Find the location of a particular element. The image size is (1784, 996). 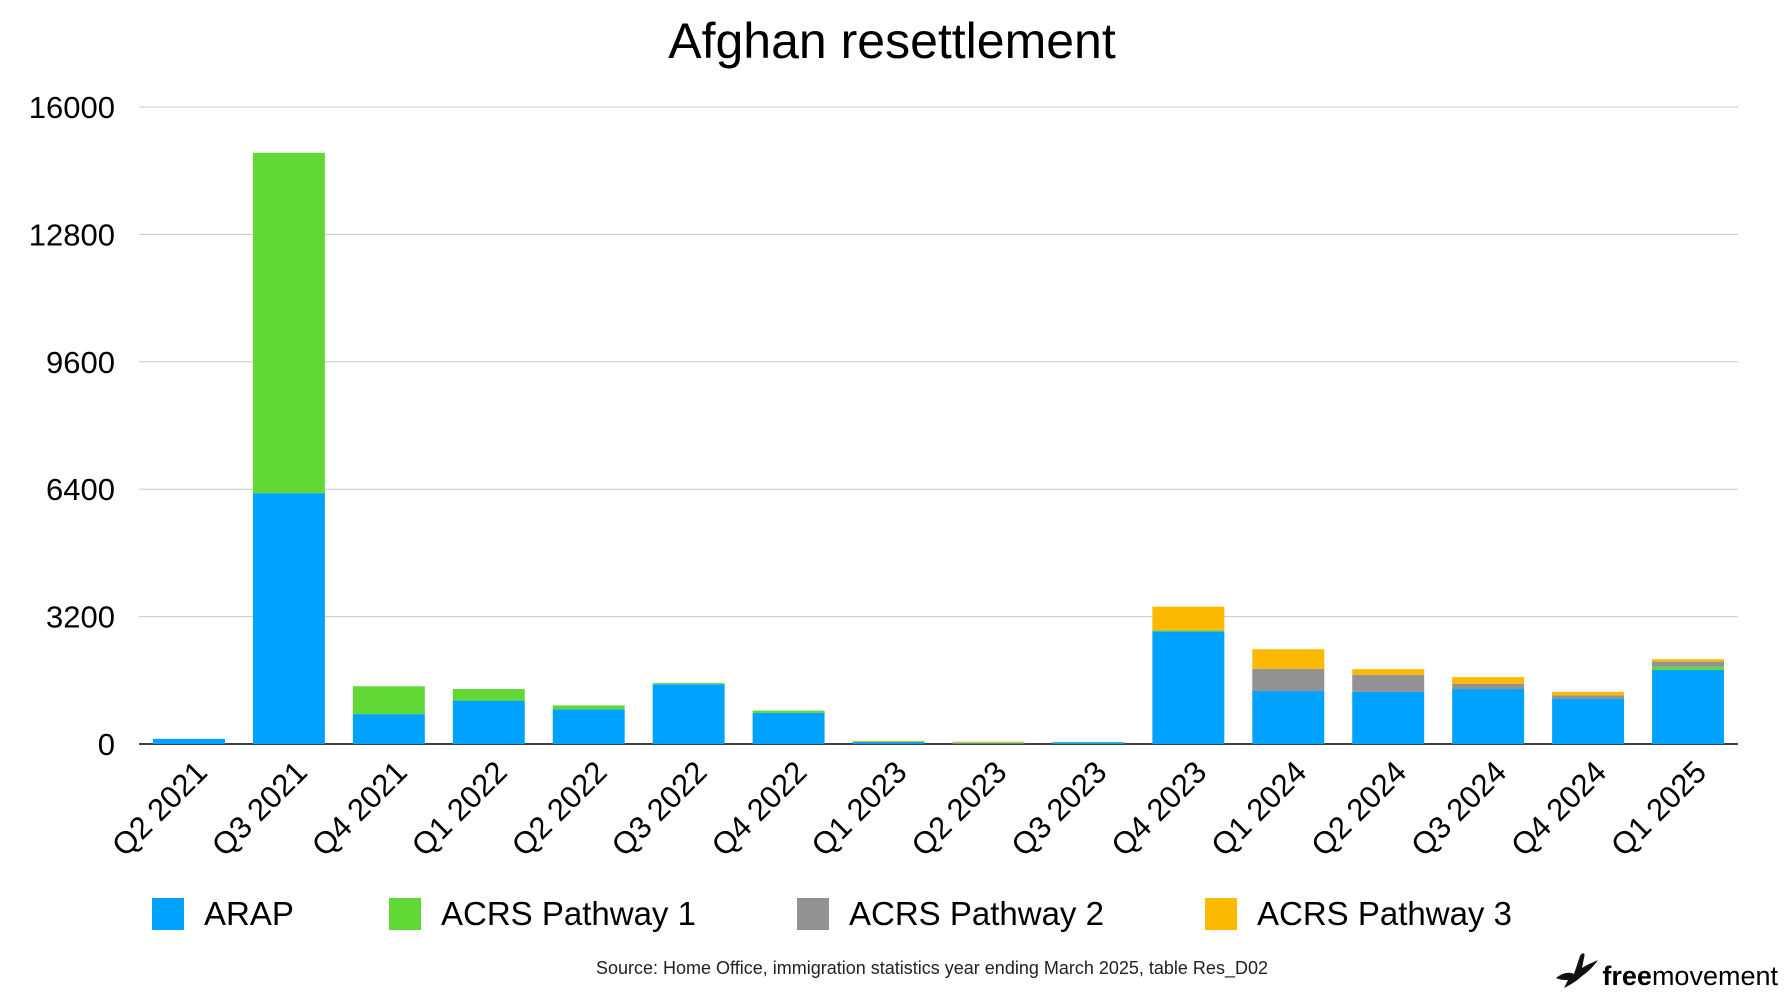

x-tick-label: Q2 2023 is located at coordinates (959, 808).